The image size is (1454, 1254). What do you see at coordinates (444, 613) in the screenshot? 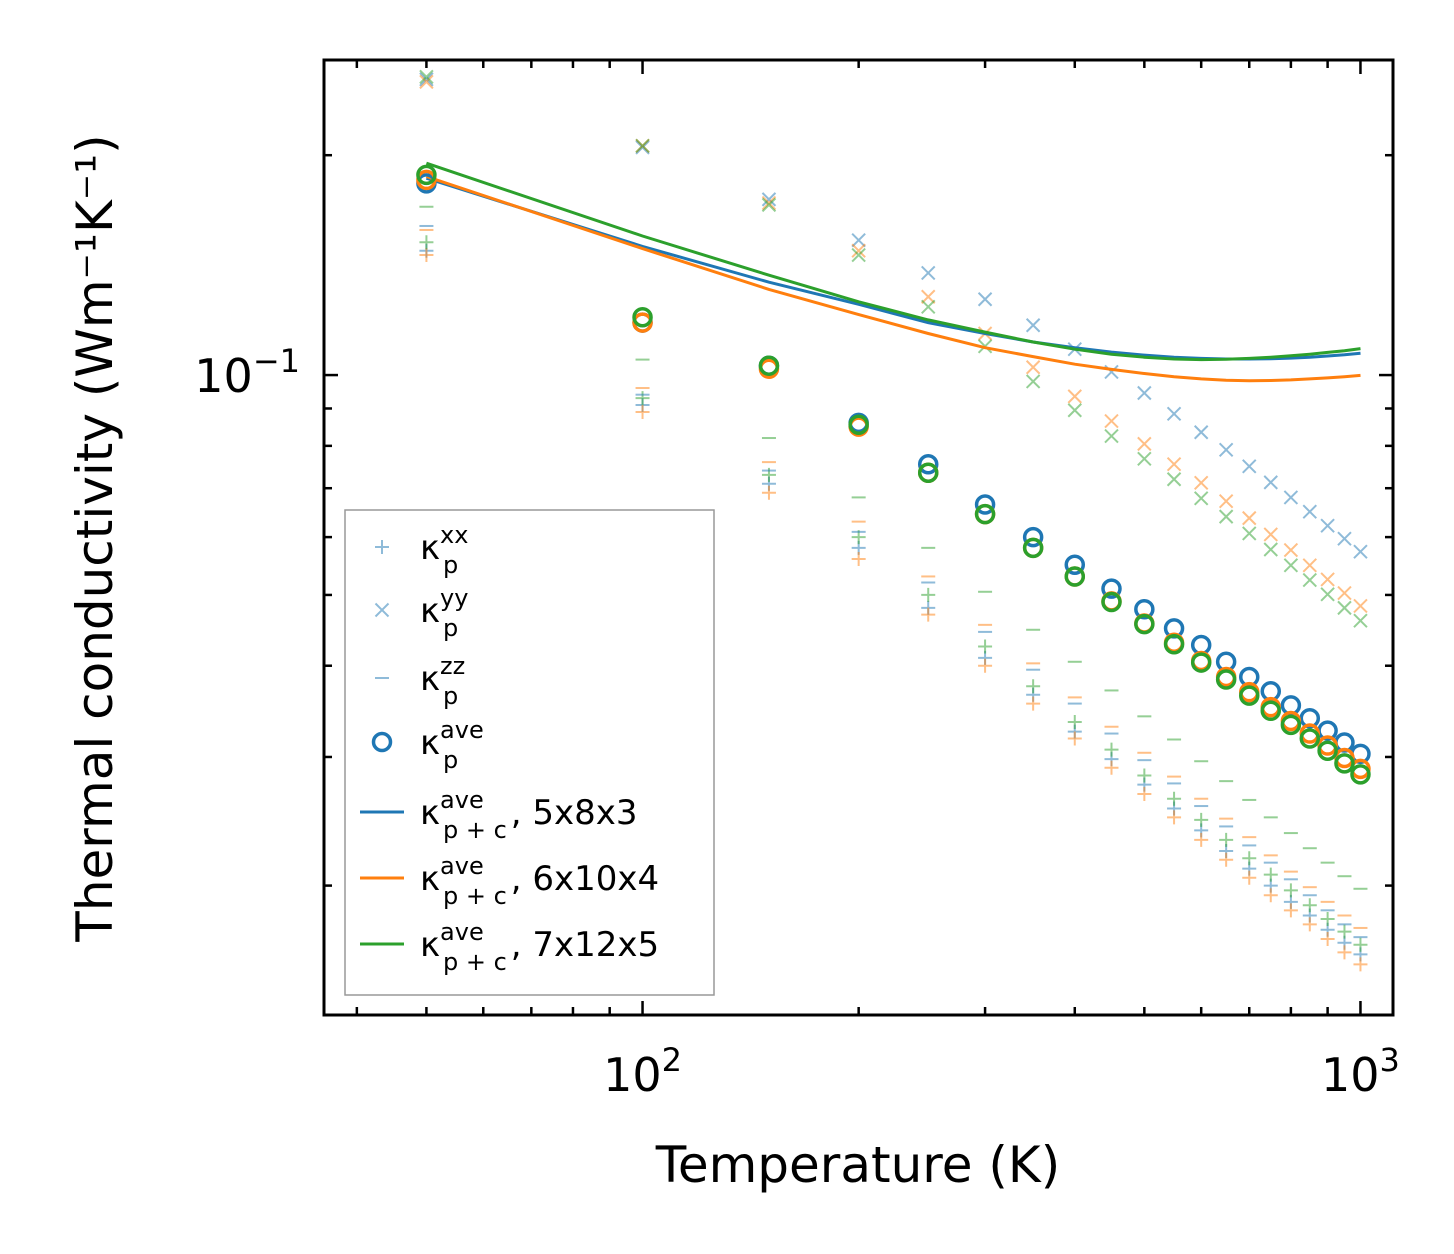
I see `legend-label: κyy p` at bounding box center [444, 613].